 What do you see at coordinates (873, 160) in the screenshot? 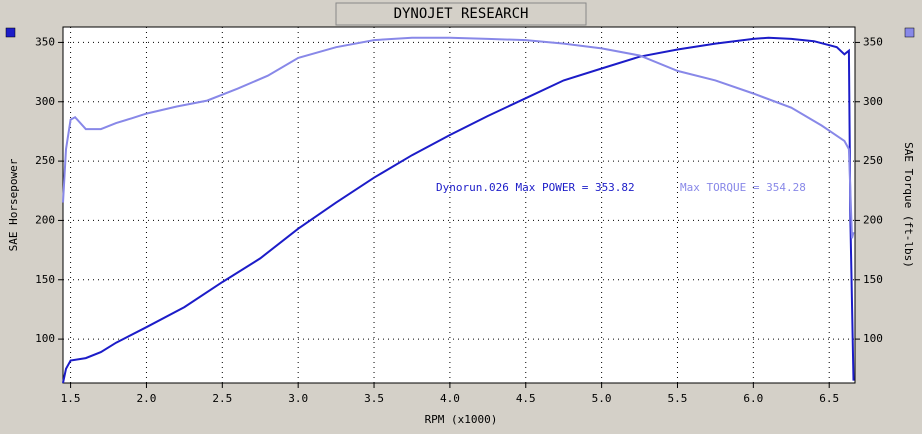
I see `y2-tick-label: 250` at bounding box center [873, 160].